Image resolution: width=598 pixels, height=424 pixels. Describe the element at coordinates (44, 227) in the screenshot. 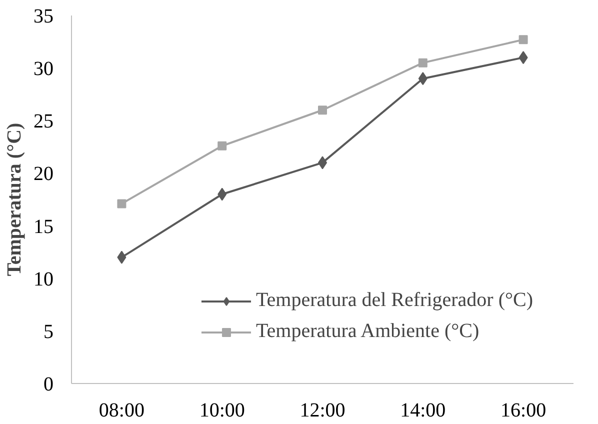

I see `y-tick-label: 15` at that location.